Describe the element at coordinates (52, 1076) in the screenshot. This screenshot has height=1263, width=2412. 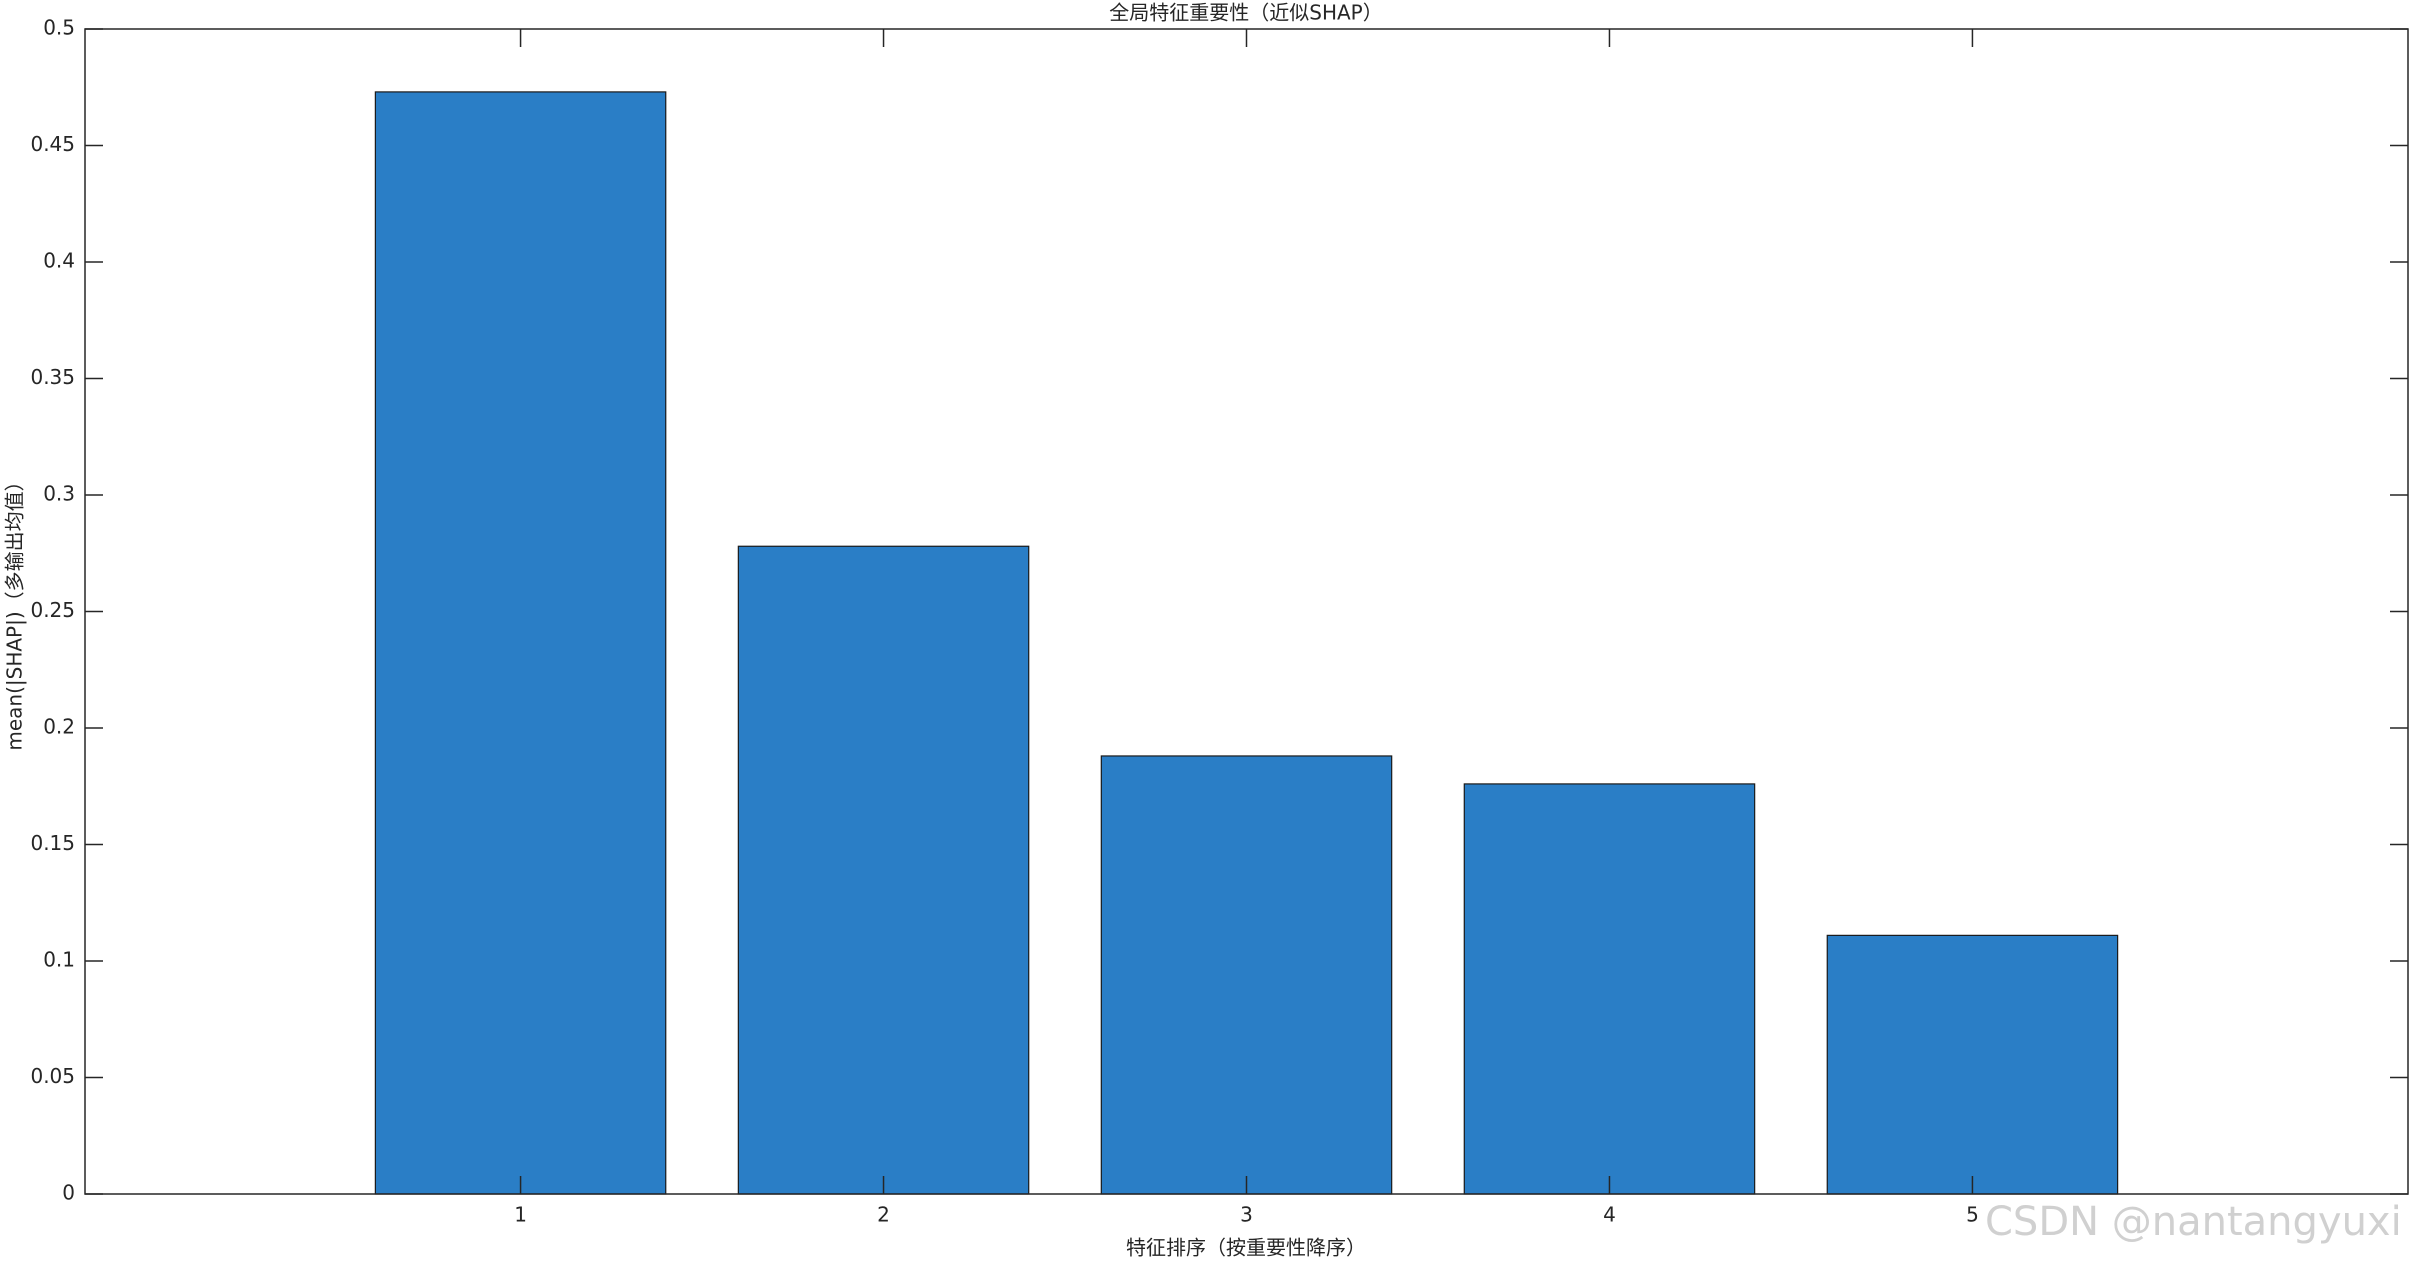
I see `y-tick-label: 0.05` at that location.